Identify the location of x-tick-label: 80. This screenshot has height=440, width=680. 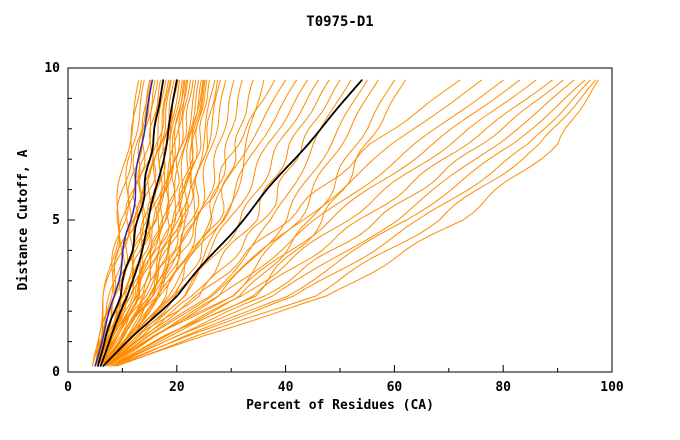
(503, 387).